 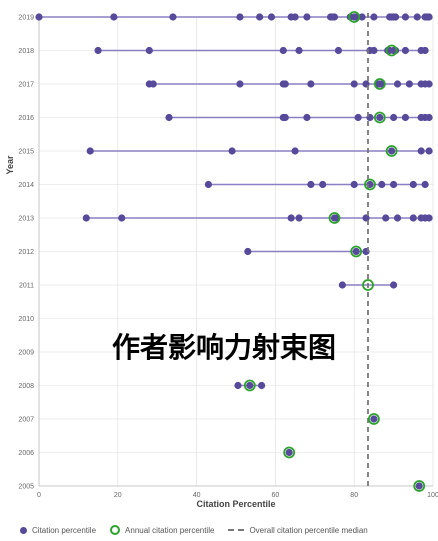 I want to click on y-tick-label: 2008, so click(x=26, y=386).